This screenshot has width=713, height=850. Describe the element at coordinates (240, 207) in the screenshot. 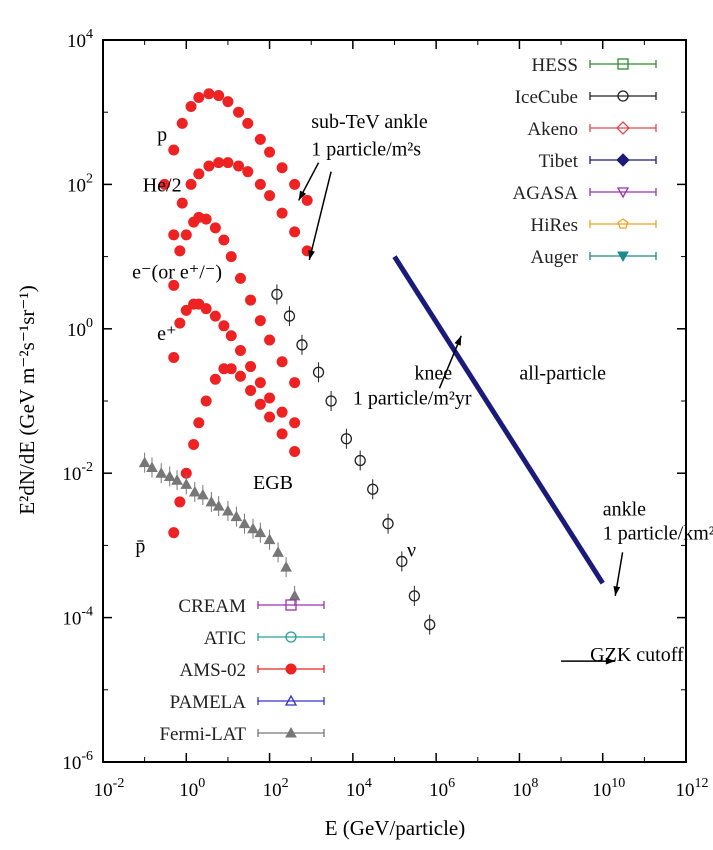

I see `series-He/2` at that location.